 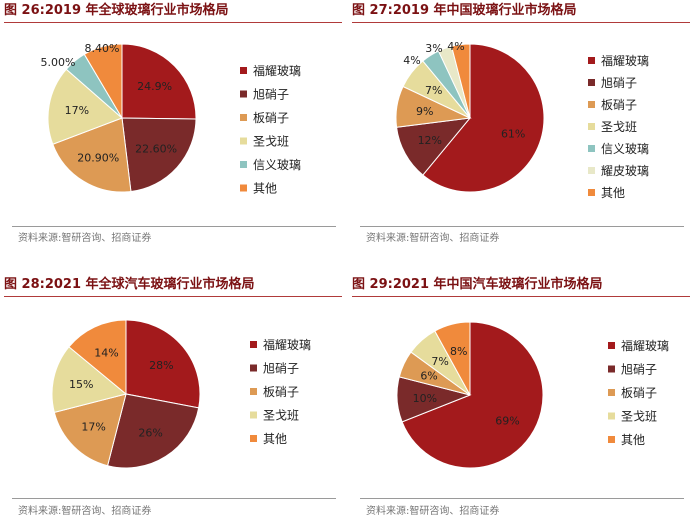 What do you see at coordinates (425, 398) in the screenshot?
I see `data-label: 10%` at bounding box center [425, 398].